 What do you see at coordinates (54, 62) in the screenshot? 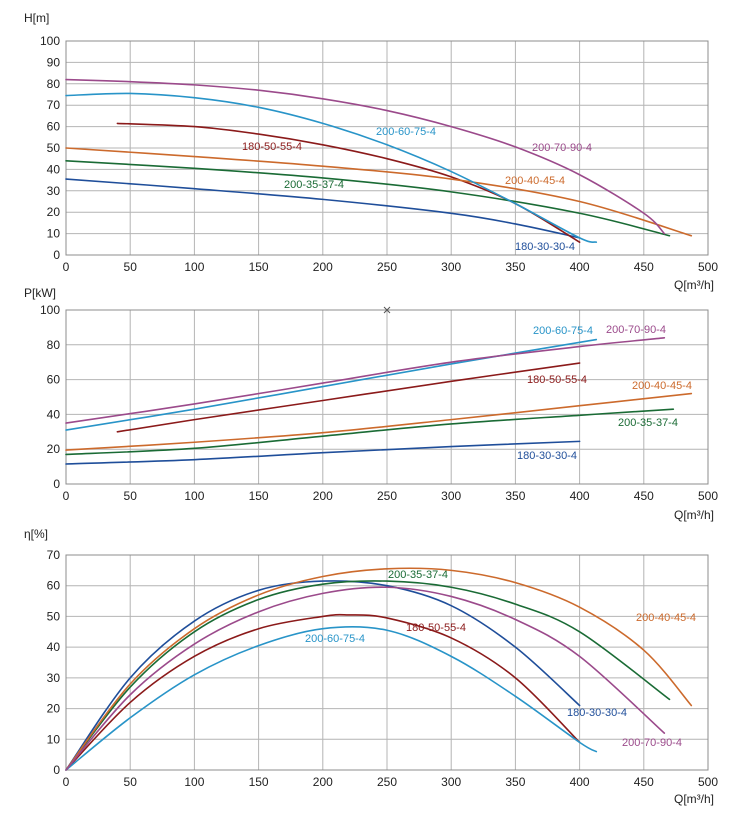
I see `y-tick-label: 90` at bounding box center [54, 62].